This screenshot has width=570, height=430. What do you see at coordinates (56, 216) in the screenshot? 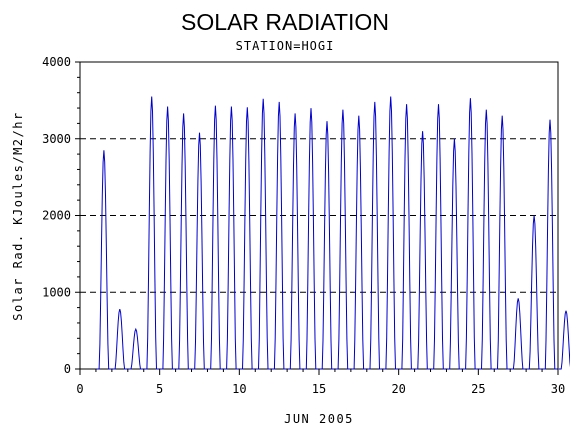
I see `y-tick-label: 2000` at bounding box center [56, 216].